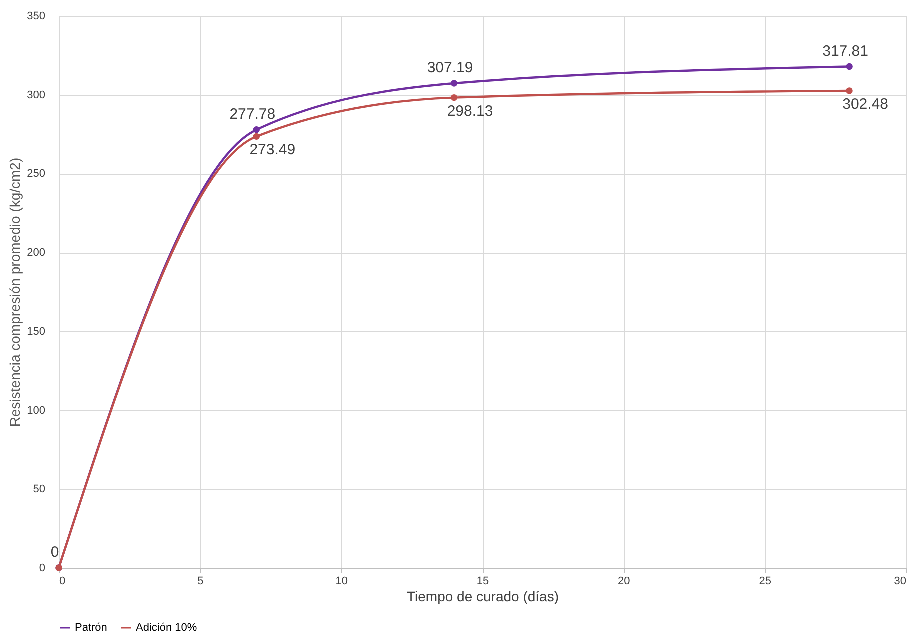 The image size is (921, 641). I want to click on x-tick-label: 5, so click(201, 582).